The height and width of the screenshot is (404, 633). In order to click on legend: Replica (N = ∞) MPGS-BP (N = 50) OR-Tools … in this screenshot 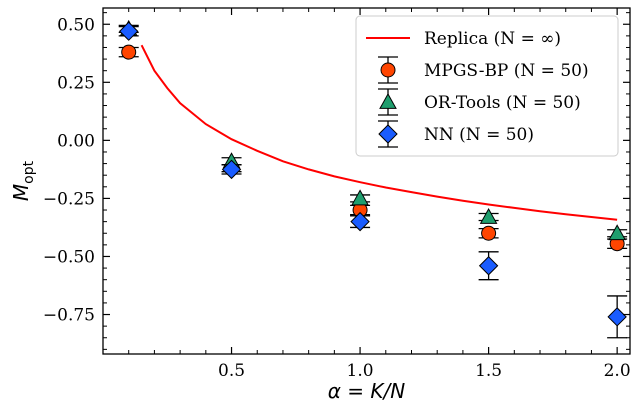, I will do `click(487, 86)`.